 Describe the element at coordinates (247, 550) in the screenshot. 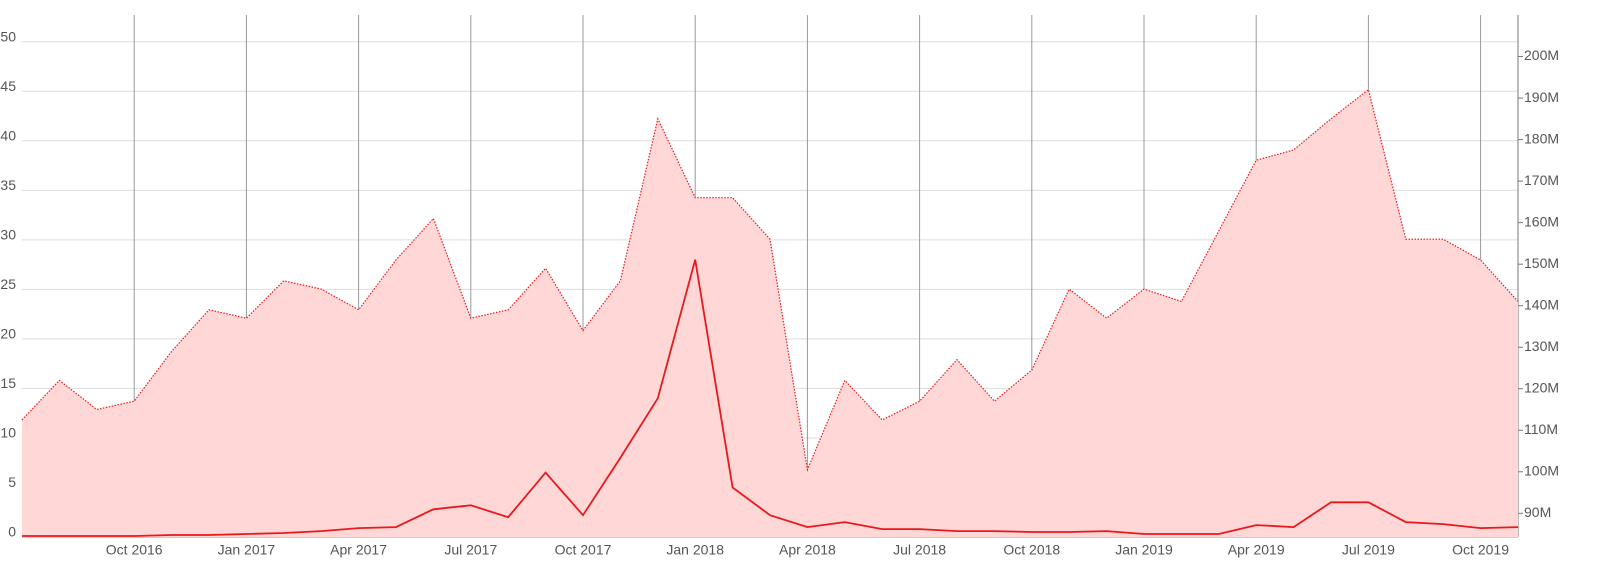

I see `x-tick-label: Jan 2017` at that location.